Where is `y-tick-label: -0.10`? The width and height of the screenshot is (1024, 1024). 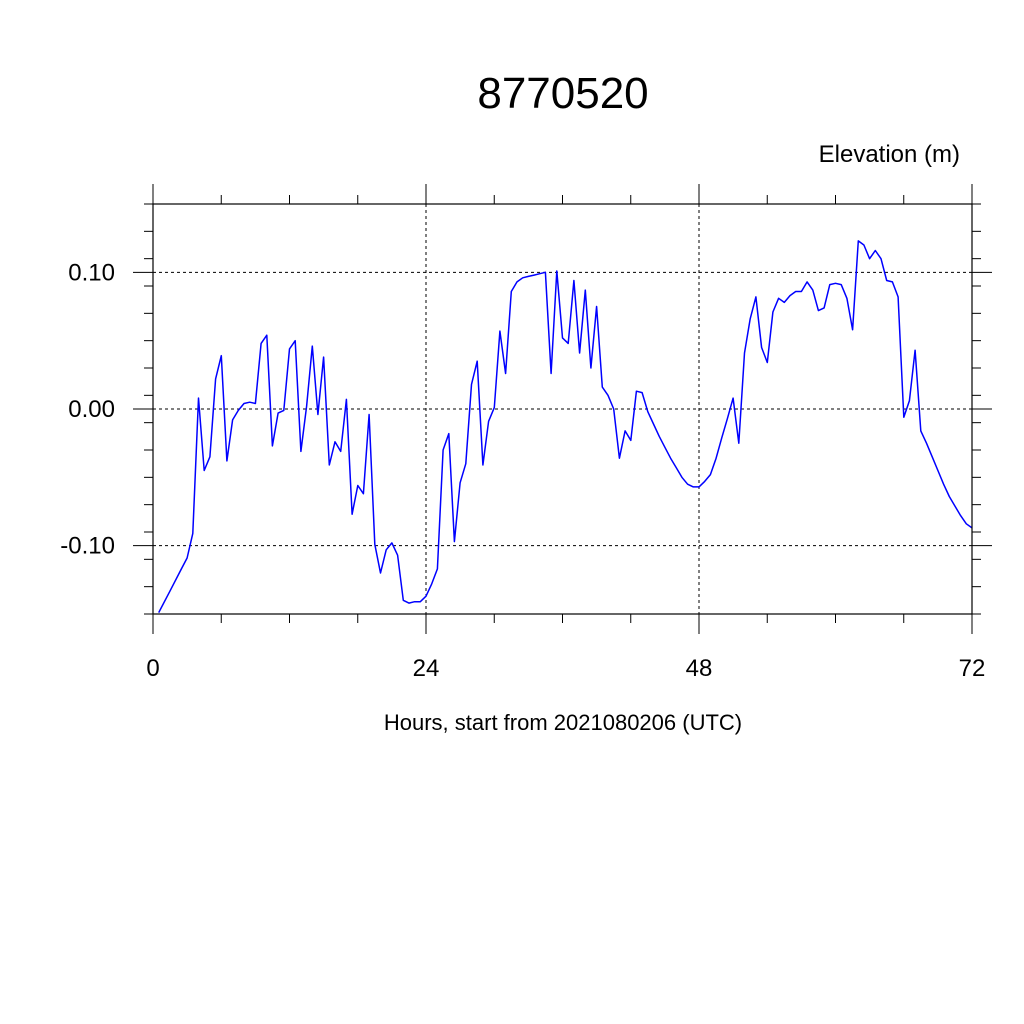
y-tick-label: -0.10 is located at coordinates (87, 546).